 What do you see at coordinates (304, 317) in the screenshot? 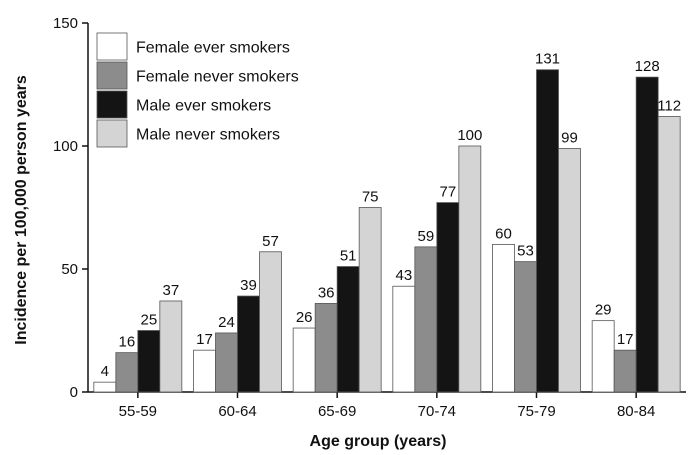
I see `data-label: 26` at bounding box center [304, 317].